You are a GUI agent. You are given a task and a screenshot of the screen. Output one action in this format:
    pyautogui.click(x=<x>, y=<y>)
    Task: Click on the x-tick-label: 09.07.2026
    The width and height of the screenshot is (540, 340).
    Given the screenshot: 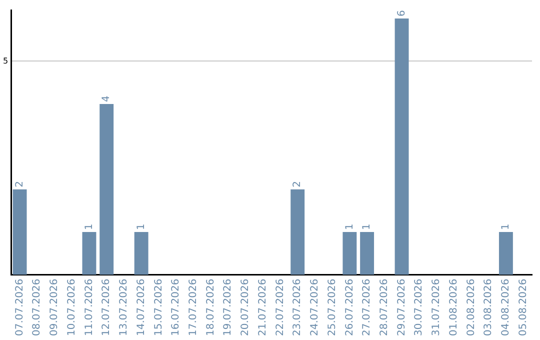 What is the action you would take?
    pyautogui.click(x=54, y=307)
    